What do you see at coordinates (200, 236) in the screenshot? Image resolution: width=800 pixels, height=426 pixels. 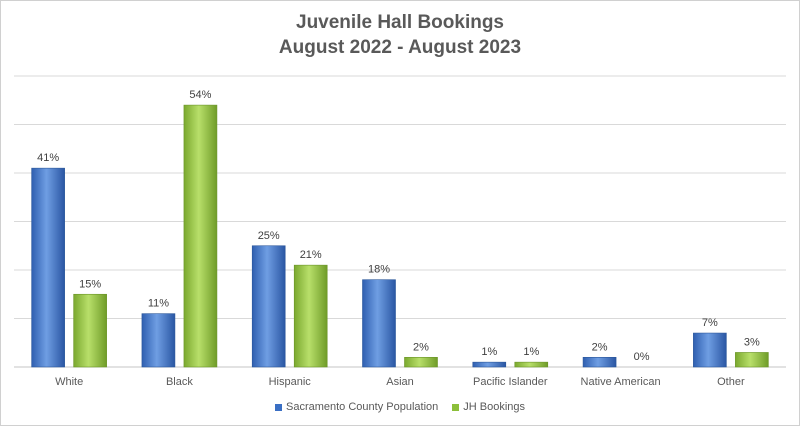 I see `bar-bookings-black` at bounding box center [200, 236].